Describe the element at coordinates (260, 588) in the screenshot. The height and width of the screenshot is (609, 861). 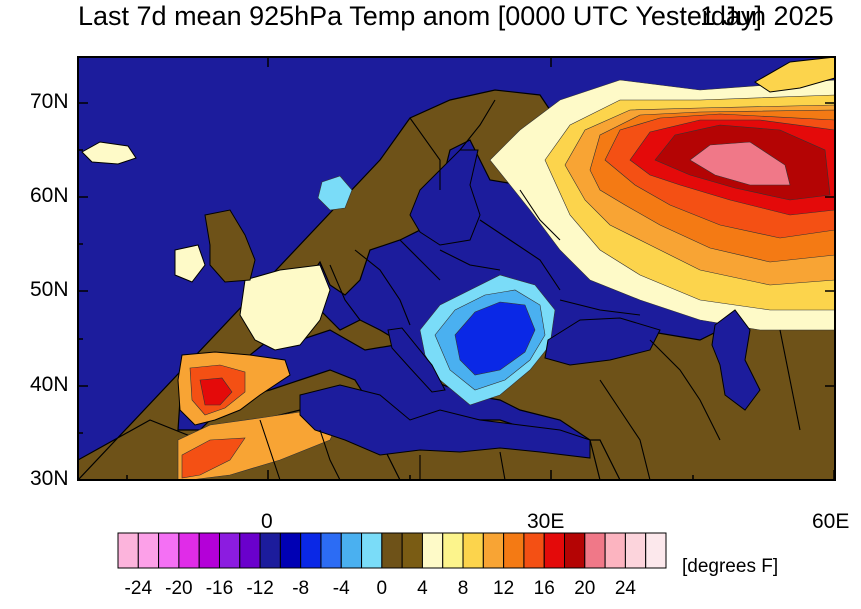
I see `colorbar-tick-label: -12` at that location.